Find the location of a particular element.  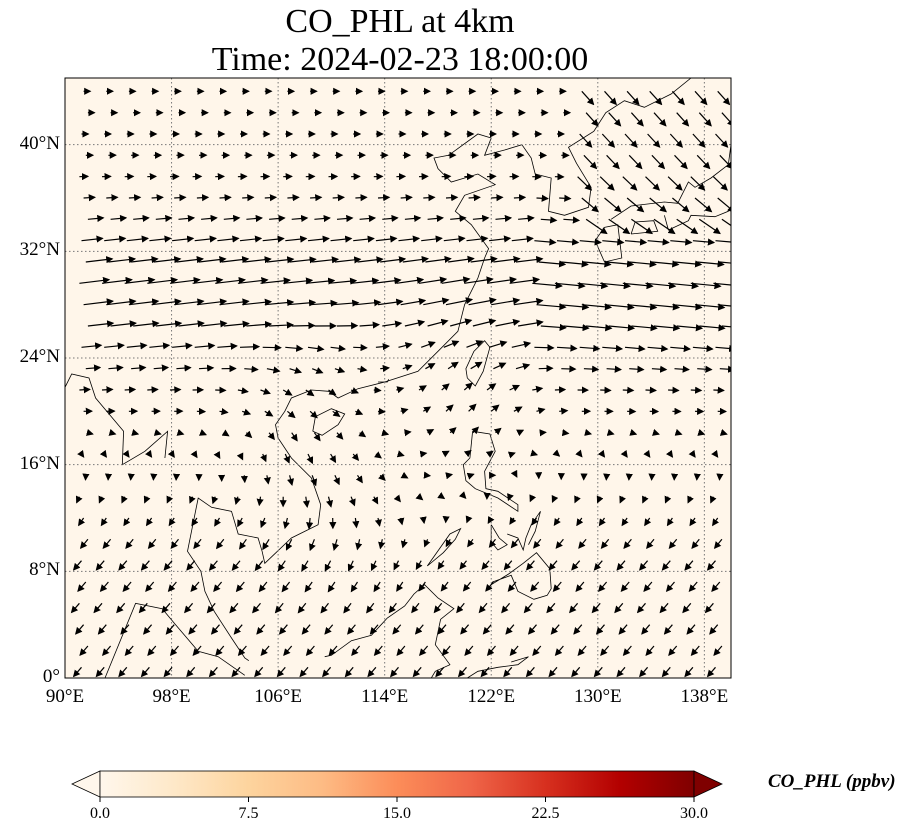

lon-tick-label: 138°E is located at coordinates (704, 696).